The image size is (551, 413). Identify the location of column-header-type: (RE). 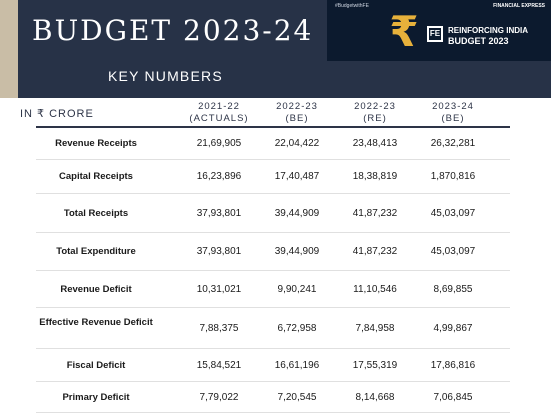
(375, 118).